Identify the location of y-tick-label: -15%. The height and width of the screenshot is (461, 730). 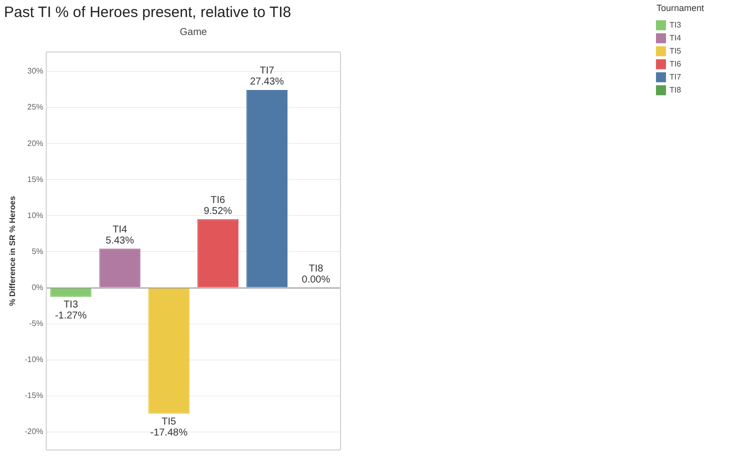
(34, 395).